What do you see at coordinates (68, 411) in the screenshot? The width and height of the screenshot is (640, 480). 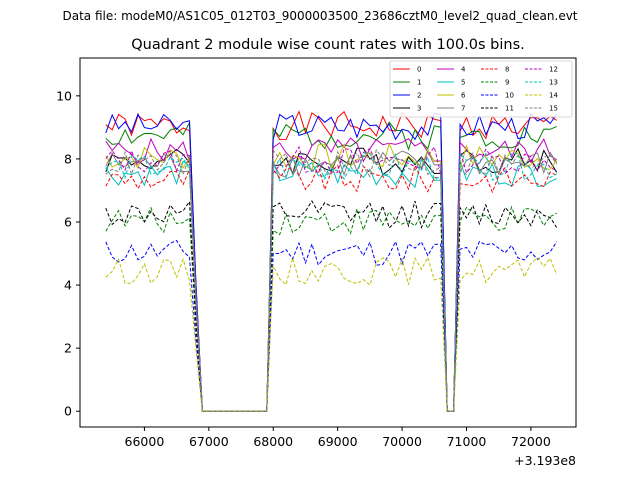 I see `y-tick-label: 0` at bounding box center [68, 411].